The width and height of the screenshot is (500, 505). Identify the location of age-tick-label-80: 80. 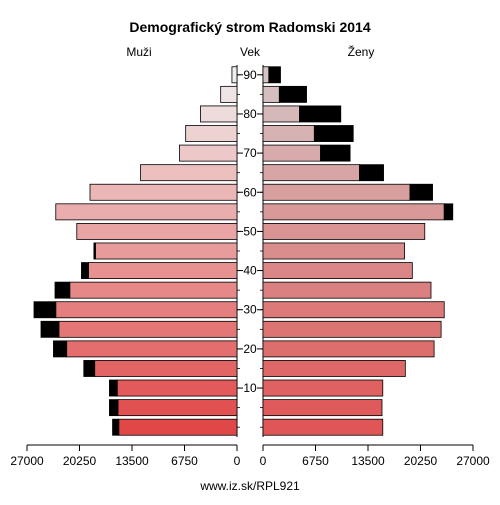
(250, 114).